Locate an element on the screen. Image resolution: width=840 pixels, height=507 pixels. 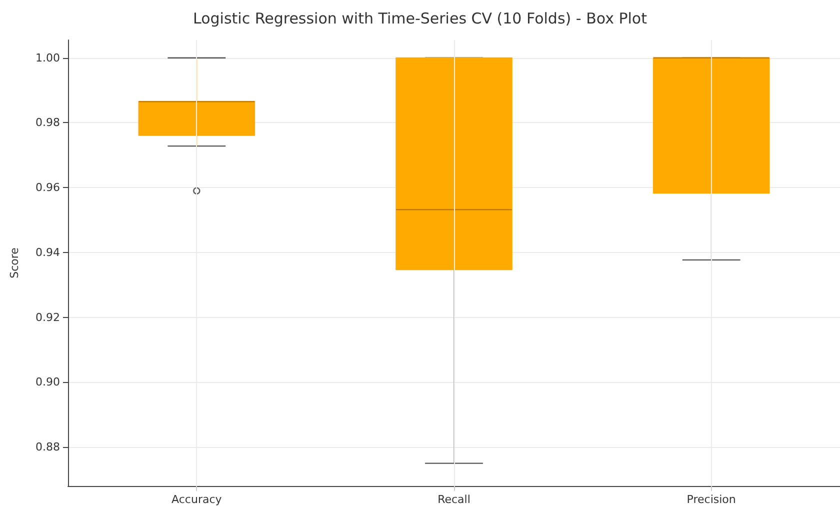
chart-title: Logistic Regression with Time-Series CV (10 Folds) - Box Plot is located at coordinates (420, 19).